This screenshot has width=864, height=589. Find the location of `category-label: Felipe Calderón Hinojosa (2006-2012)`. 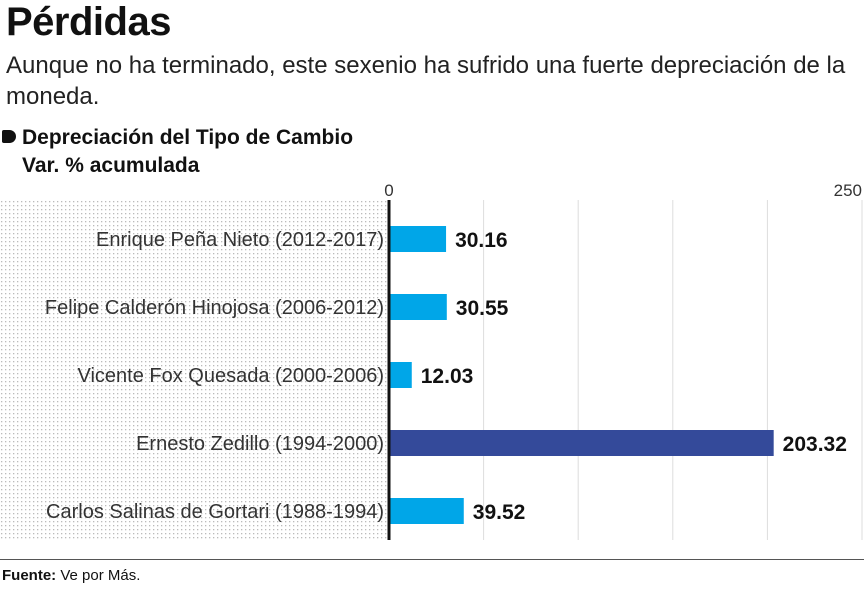

category-label: Felipe Calderón Hinojosa (2006-2012) is located at coordinates (214, 308).